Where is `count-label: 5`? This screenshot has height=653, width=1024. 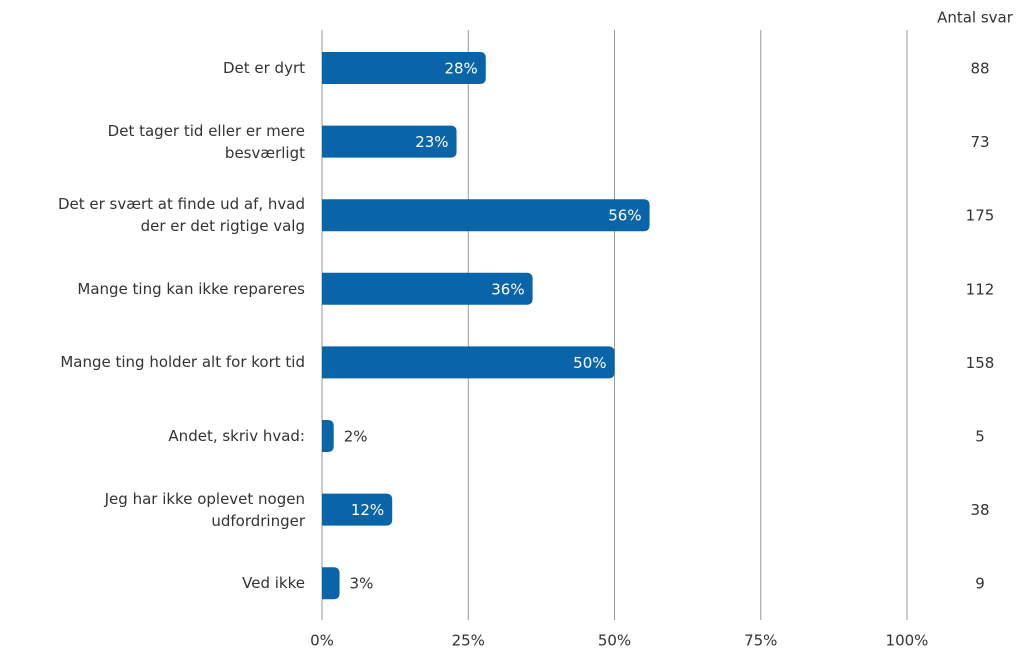 count-label: 5 is located at coordinates (980, 437).